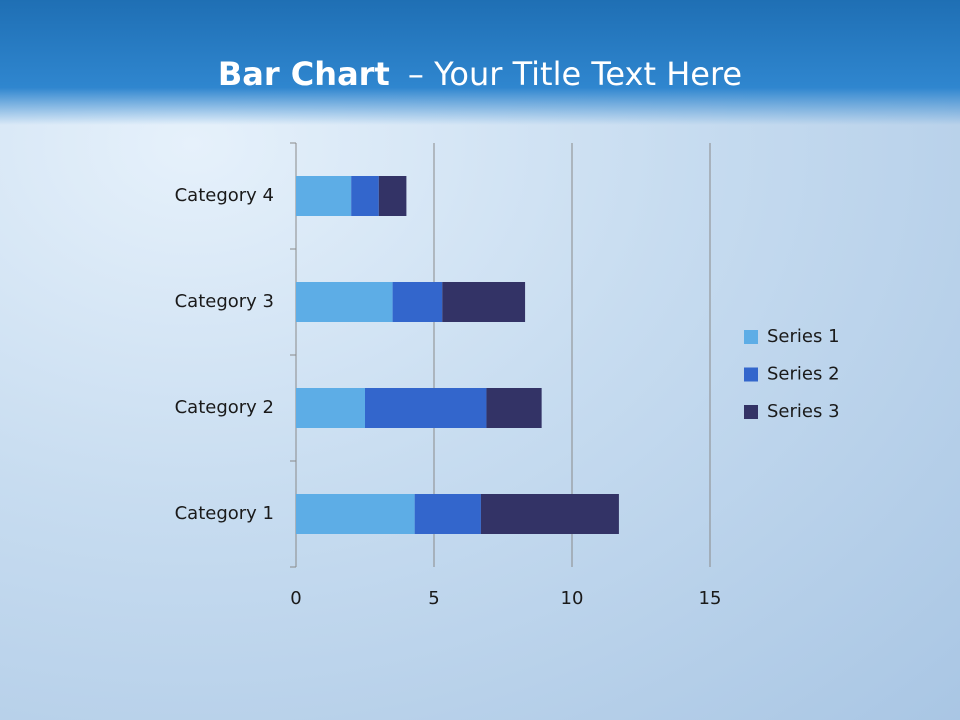 This screenshot has height=720, width=960. What do you see at coordinates (433, 598) in the screenshot?
I see `x-tick-label: 5` at bounding box center [433, 598].